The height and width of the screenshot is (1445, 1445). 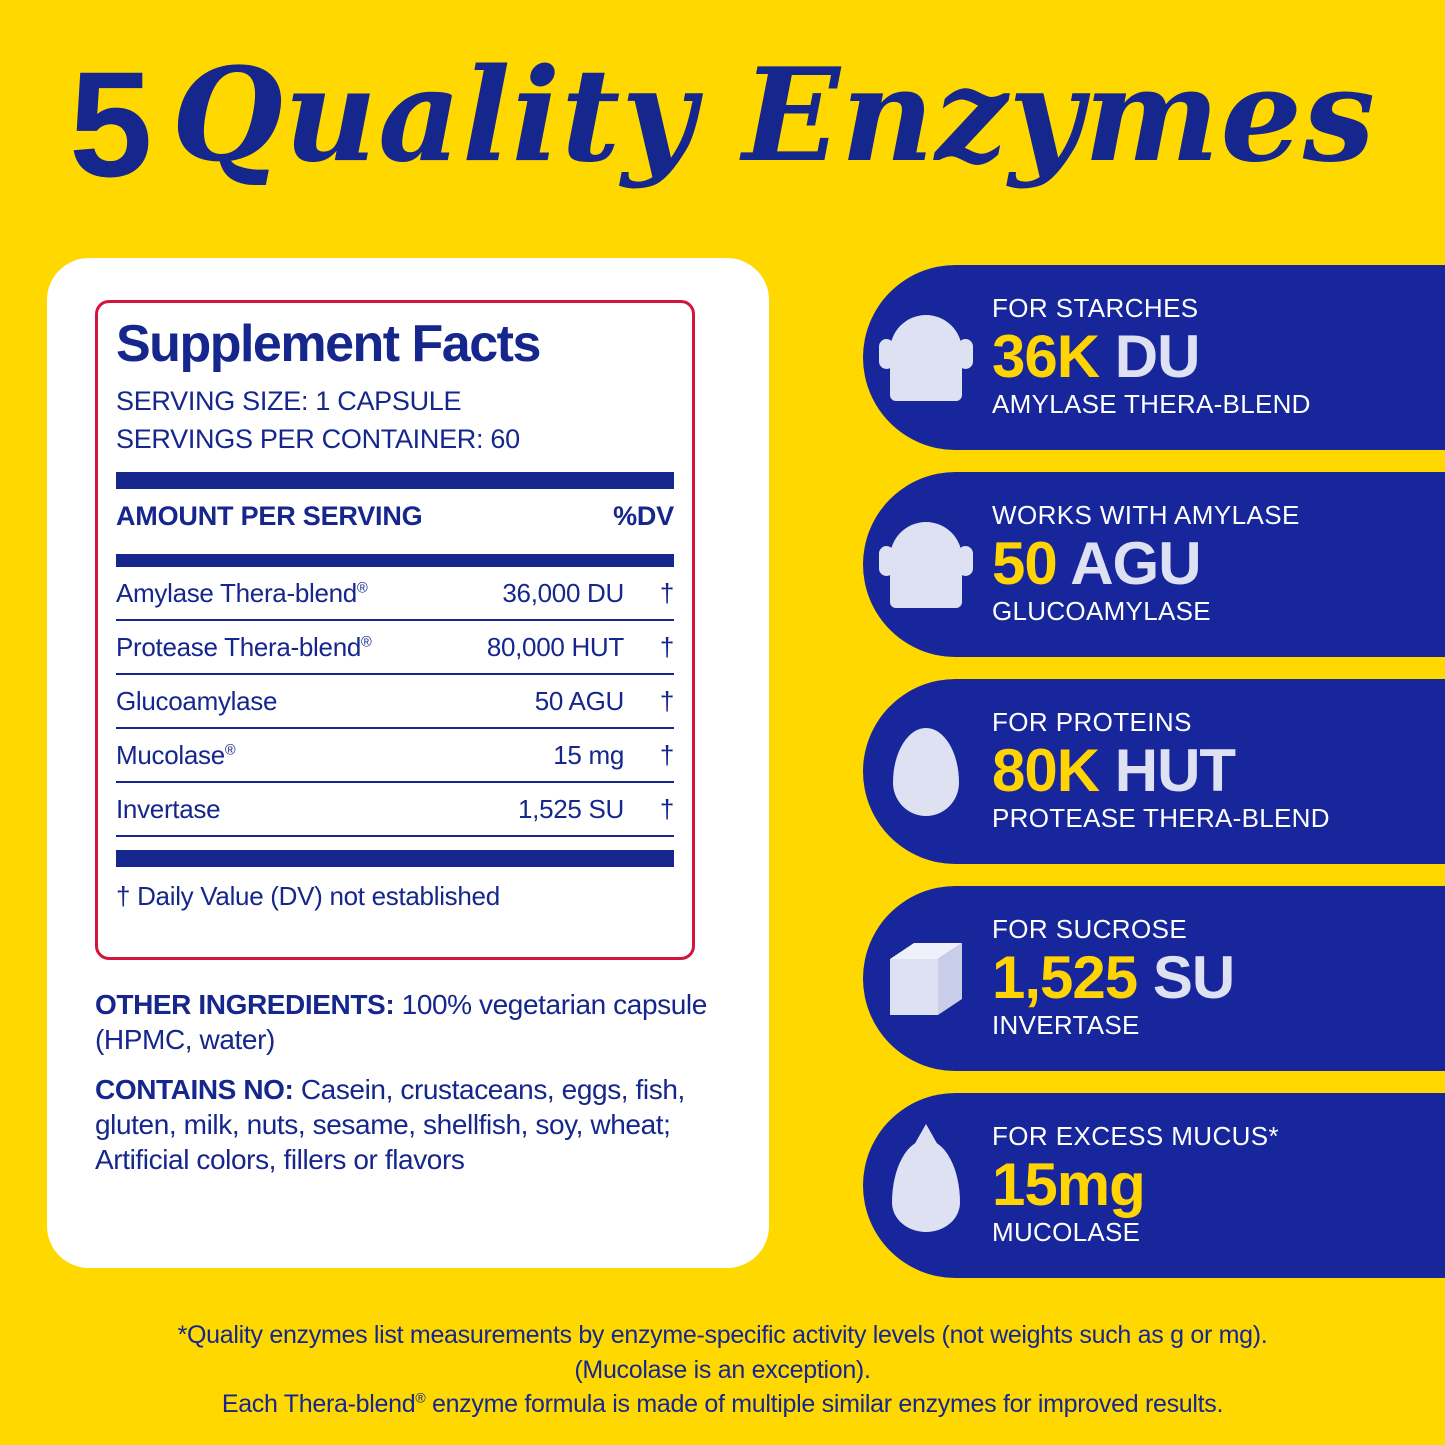 What do you see at coordinates (395, 702) in the screenshot?
I see `table-row: Glucoamylase 50 AGU †` at bounding box center [395, 702].